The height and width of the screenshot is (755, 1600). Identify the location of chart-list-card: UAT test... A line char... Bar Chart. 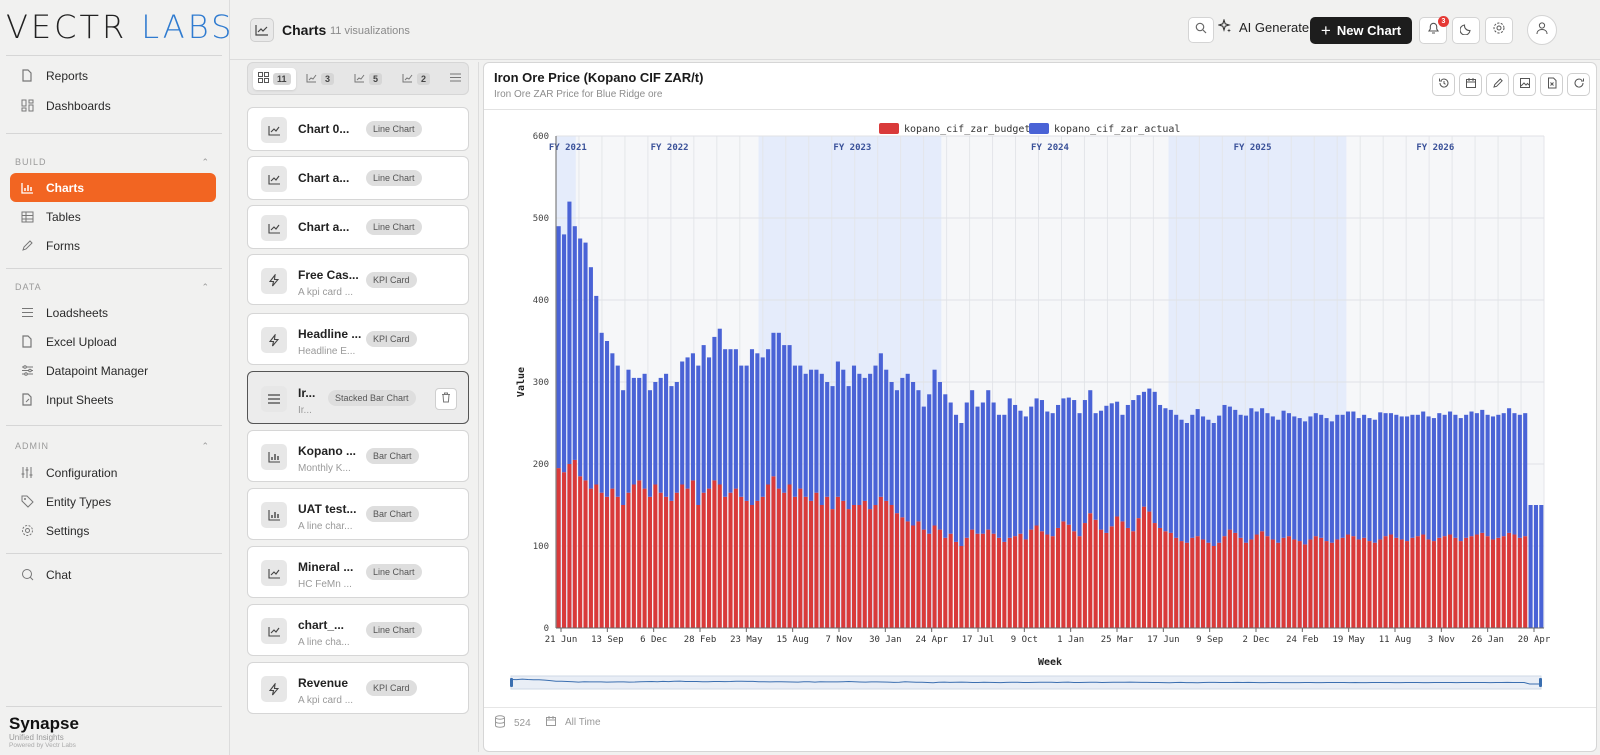
(358, 514).